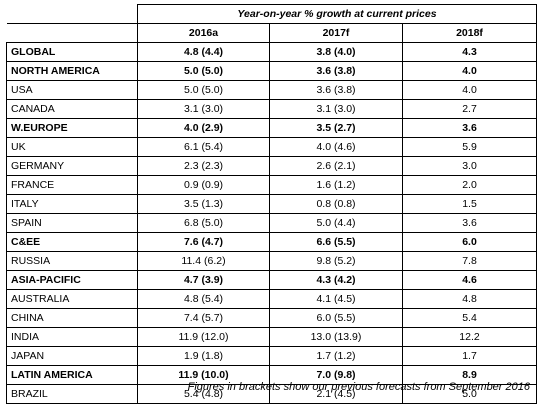  I want to click on value-2016: 3.1 (3.0), so click(203, 109).